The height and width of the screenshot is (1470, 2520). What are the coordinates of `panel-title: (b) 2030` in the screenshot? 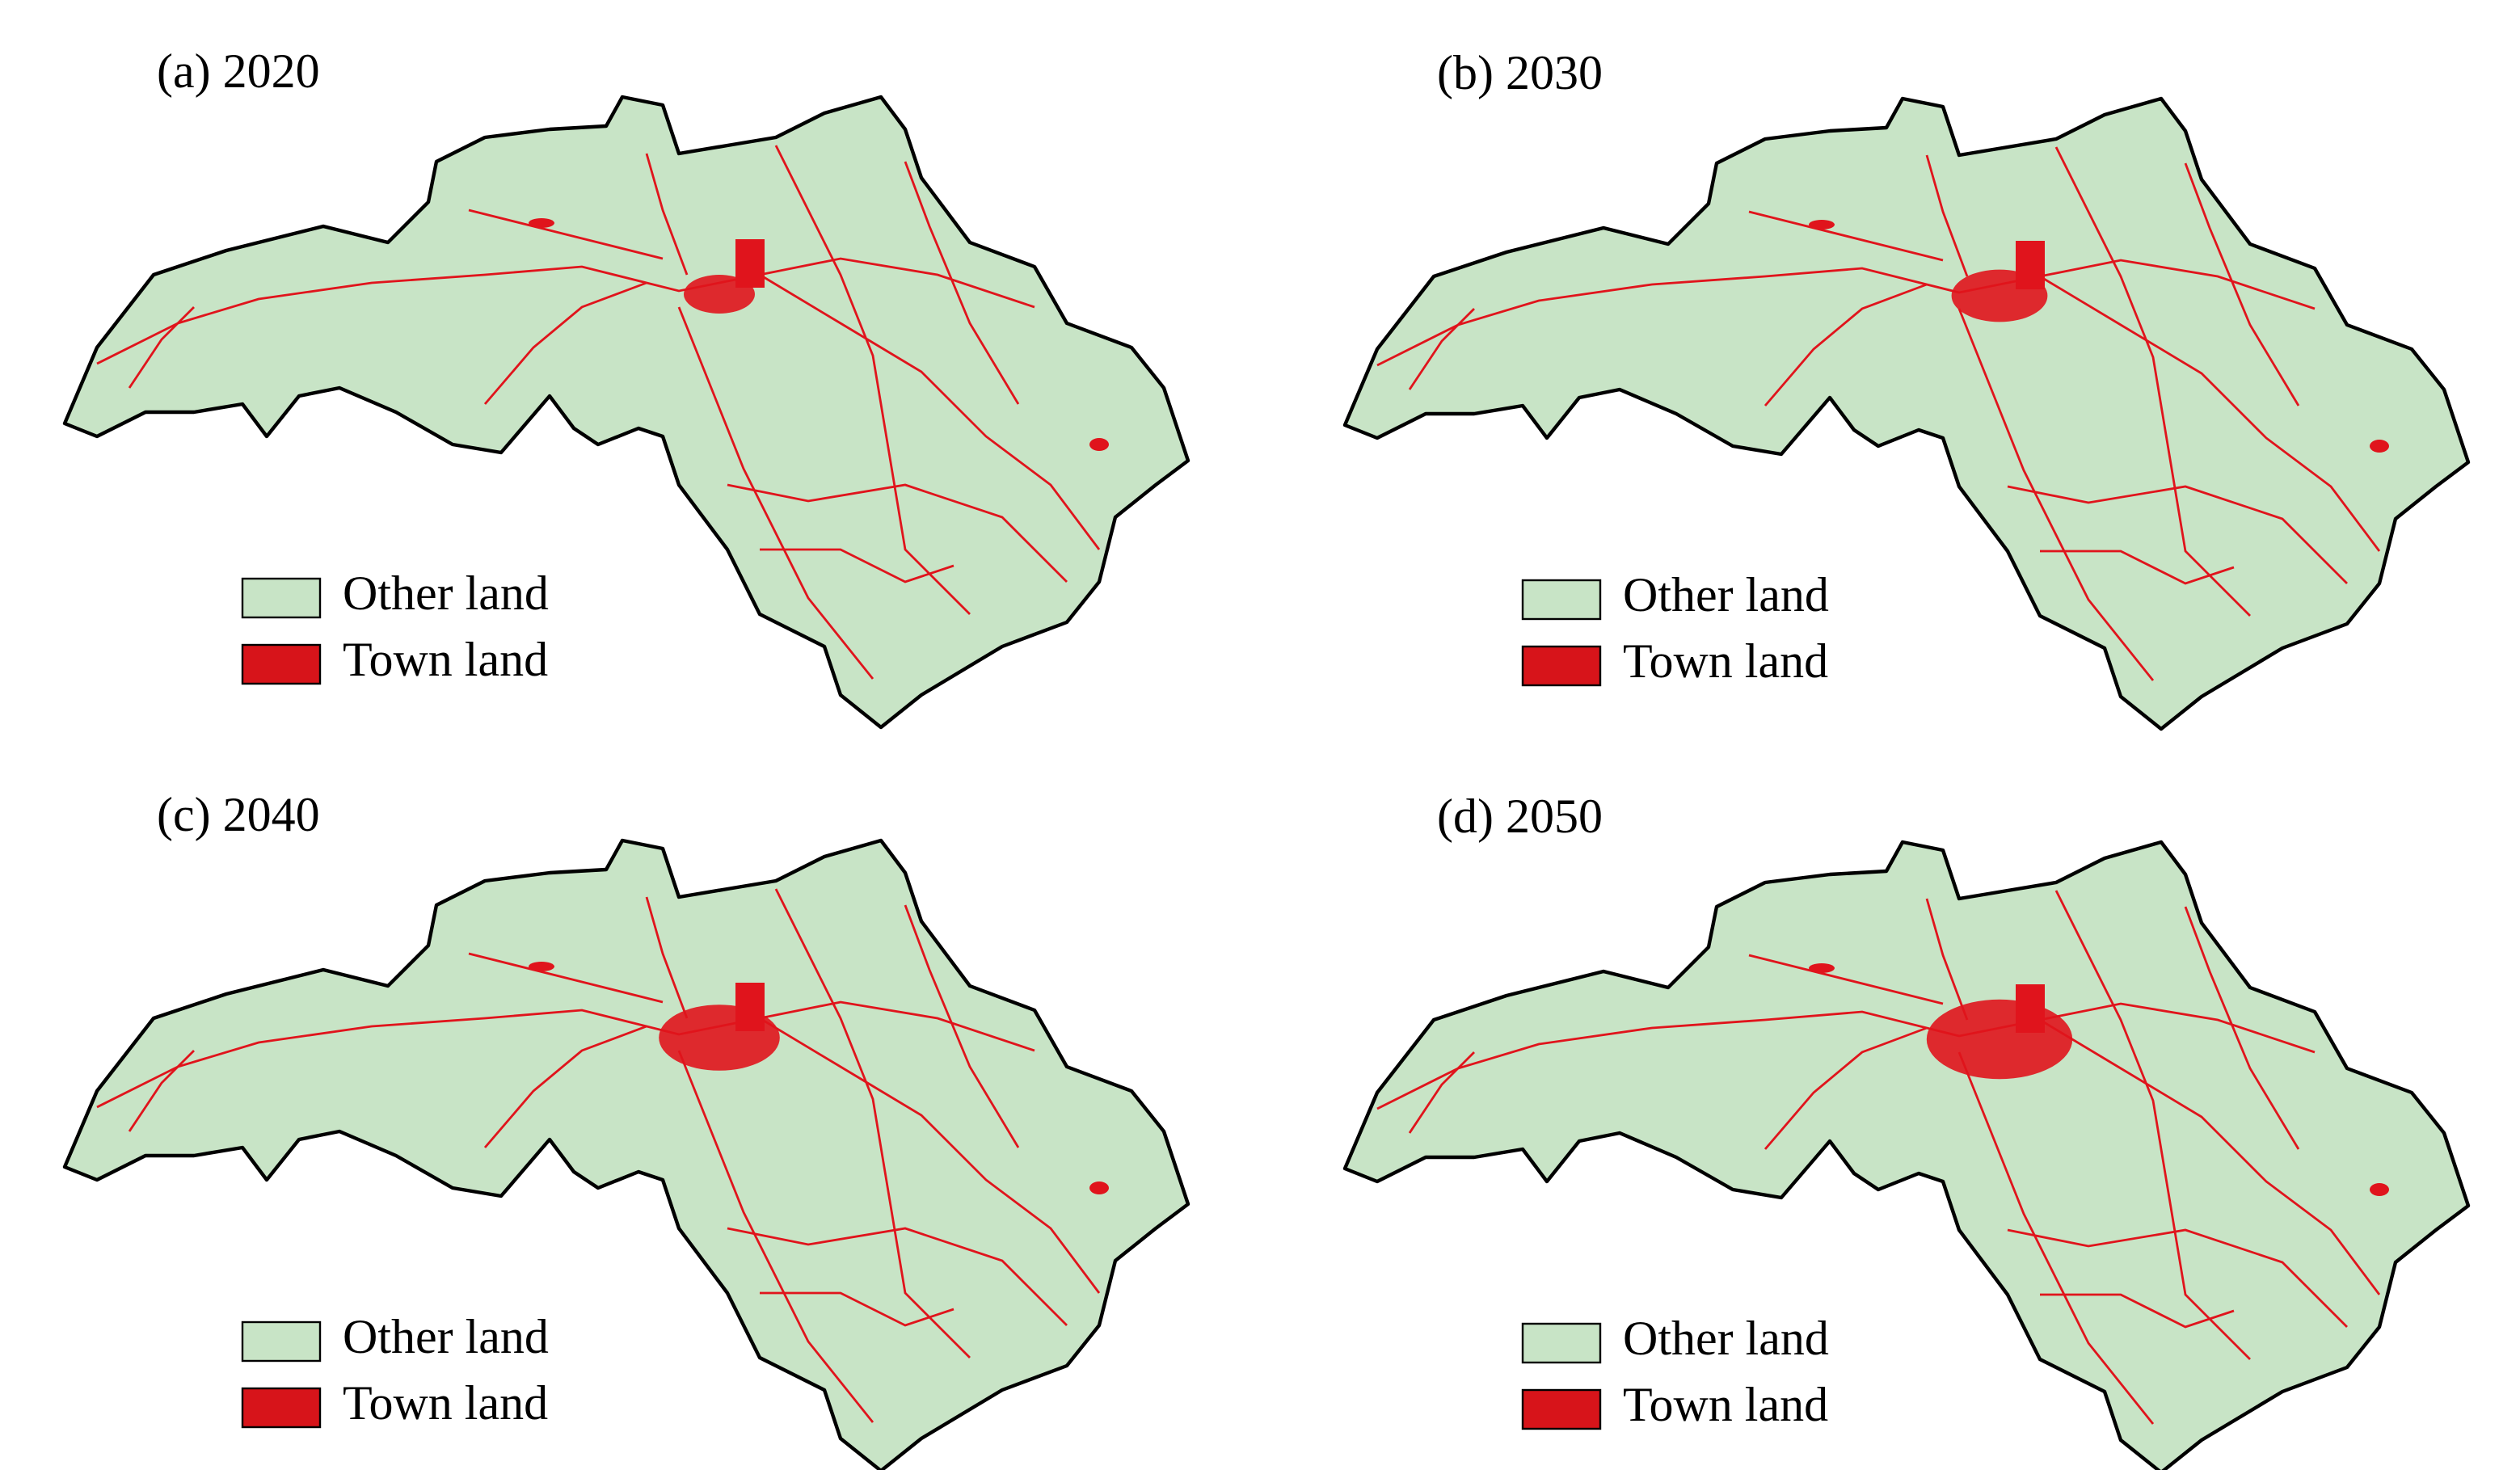 It's located at (1520, 73).